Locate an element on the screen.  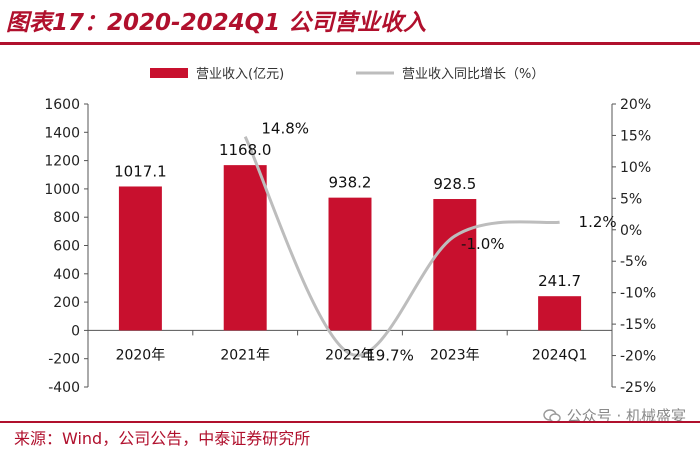
left-tick-label: 200 is located at coordinates (66, 303).